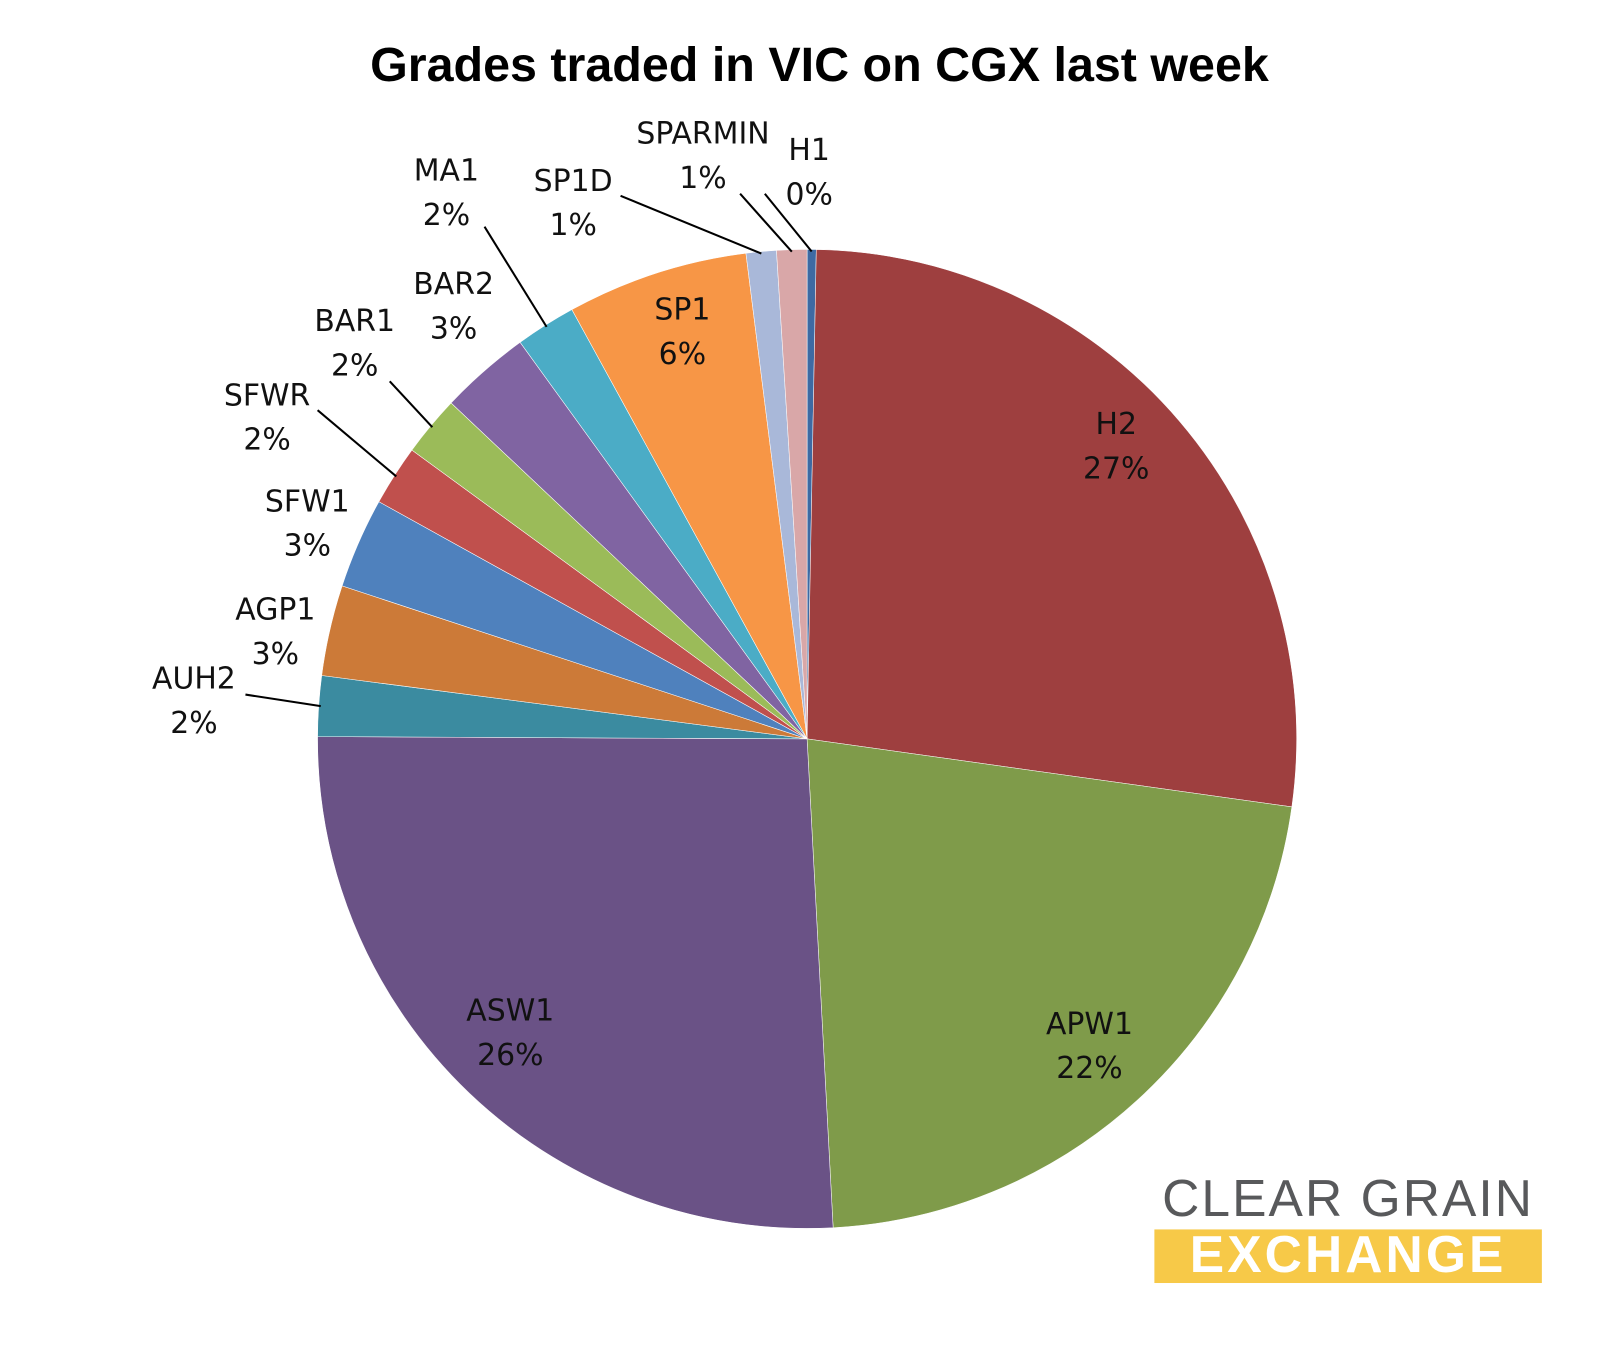 This screenshot has height=1350, width=1608. What do you see at coordinates (1116, 424) in the screenshot?
I see `slice-label: H2` at bounding box center [1116, 424].